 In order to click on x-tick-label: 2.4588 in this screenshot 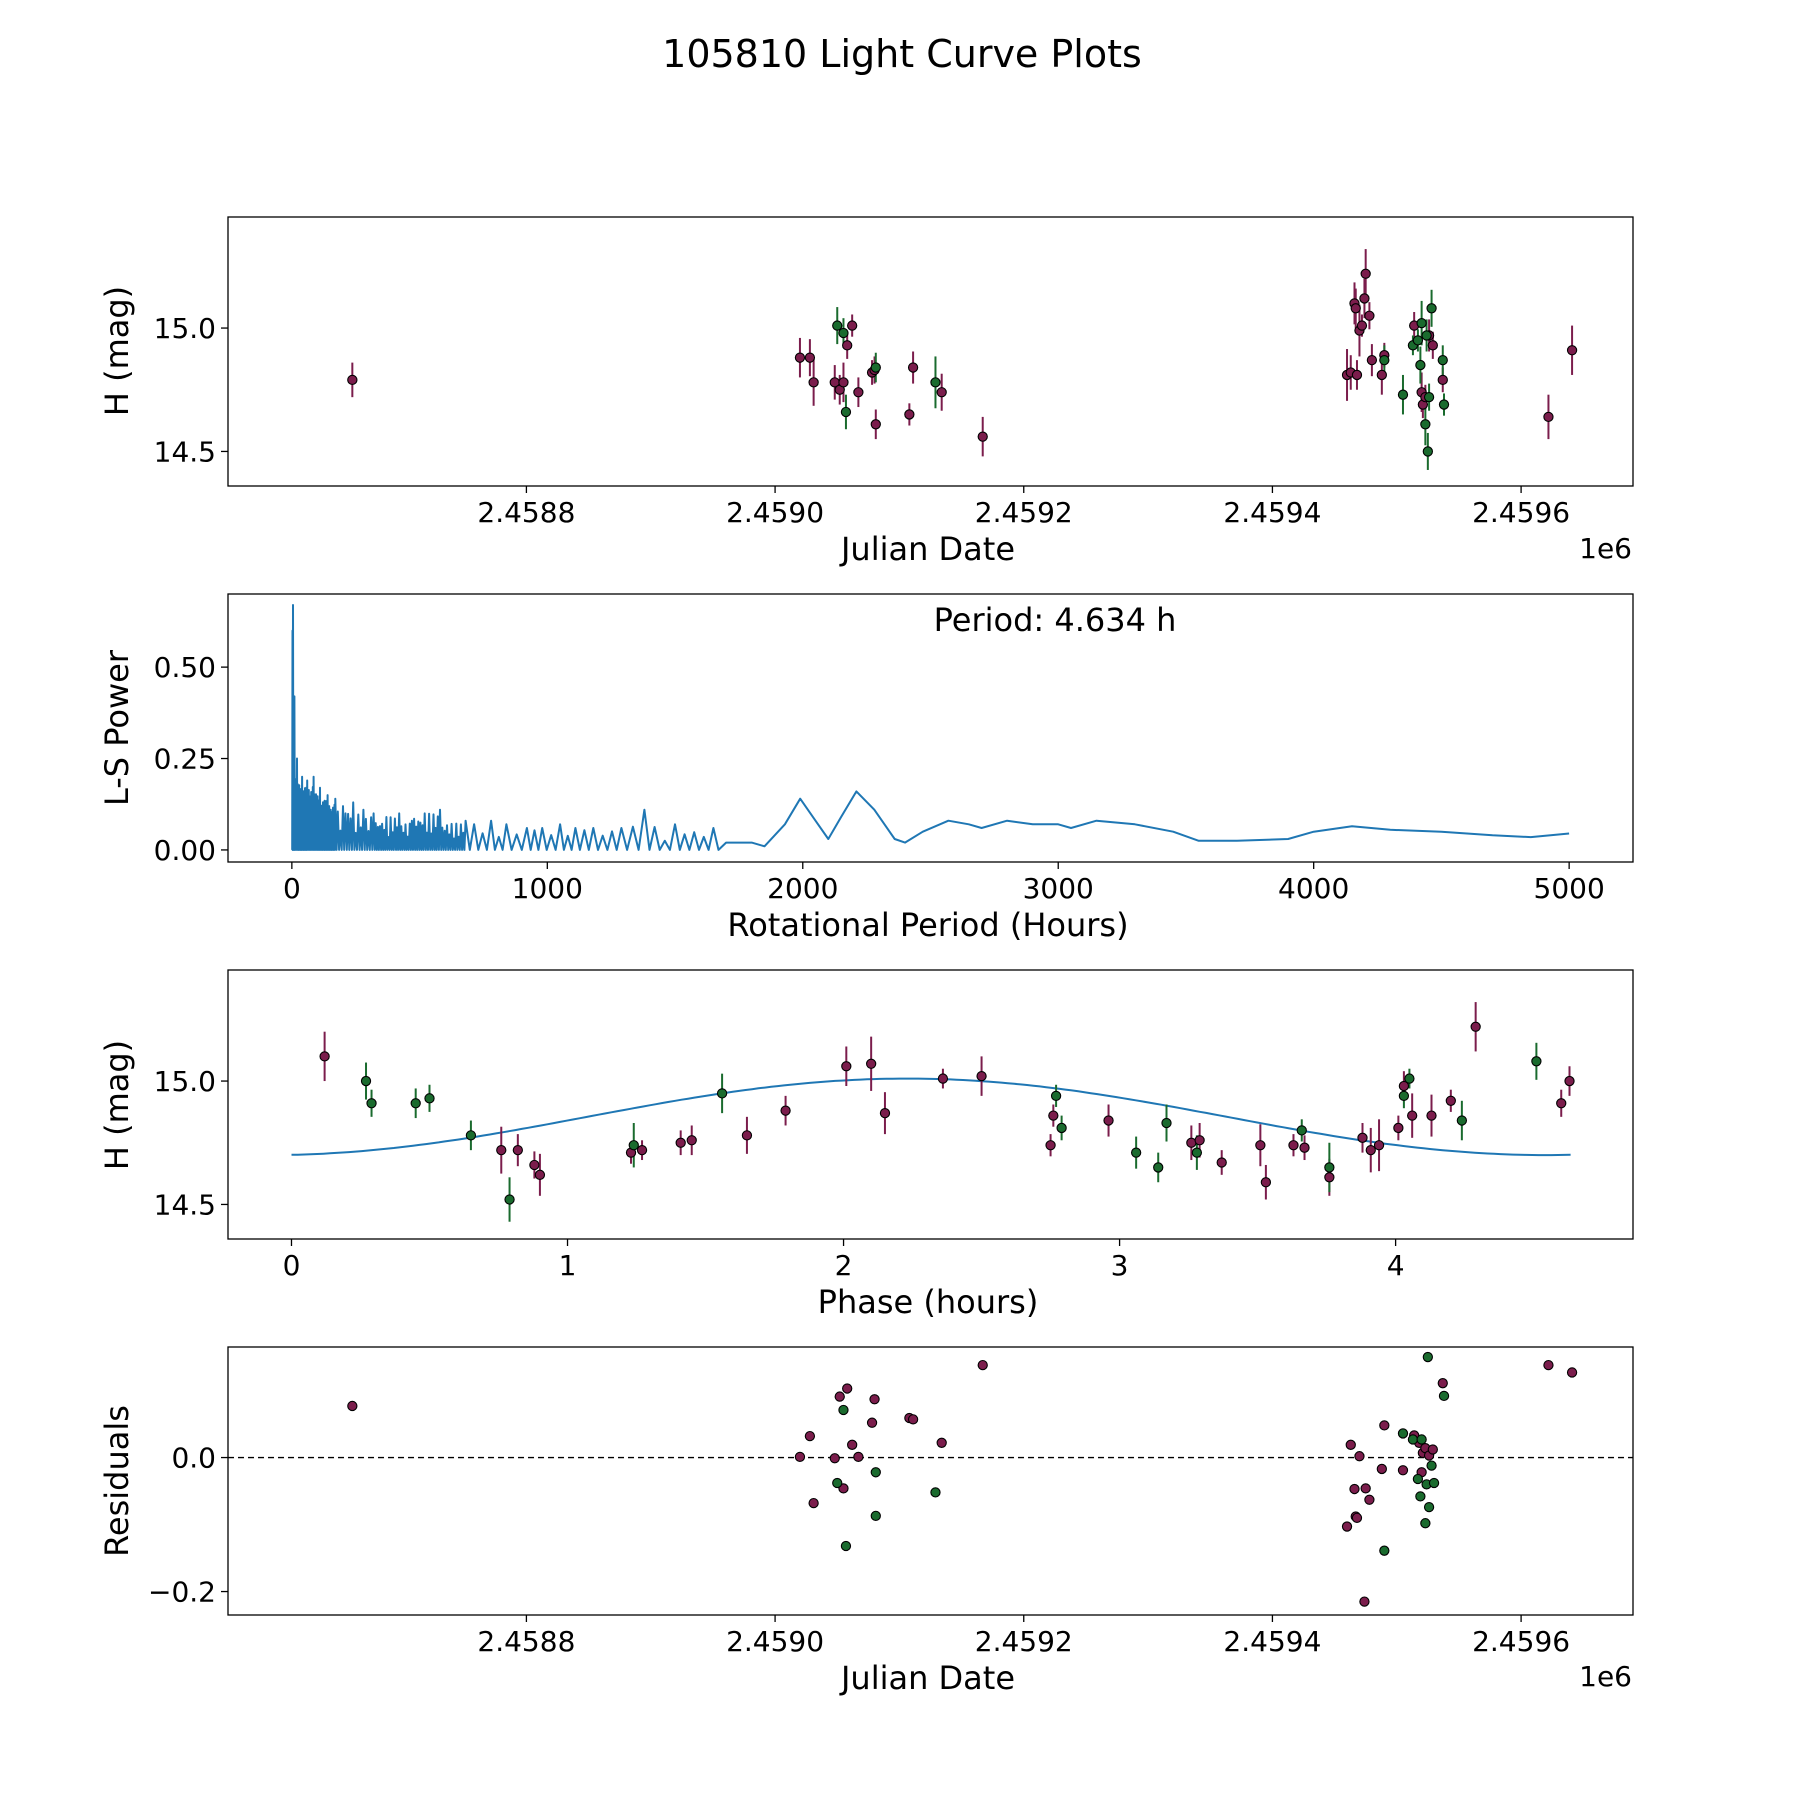, I will do `click(526, 1641)`.